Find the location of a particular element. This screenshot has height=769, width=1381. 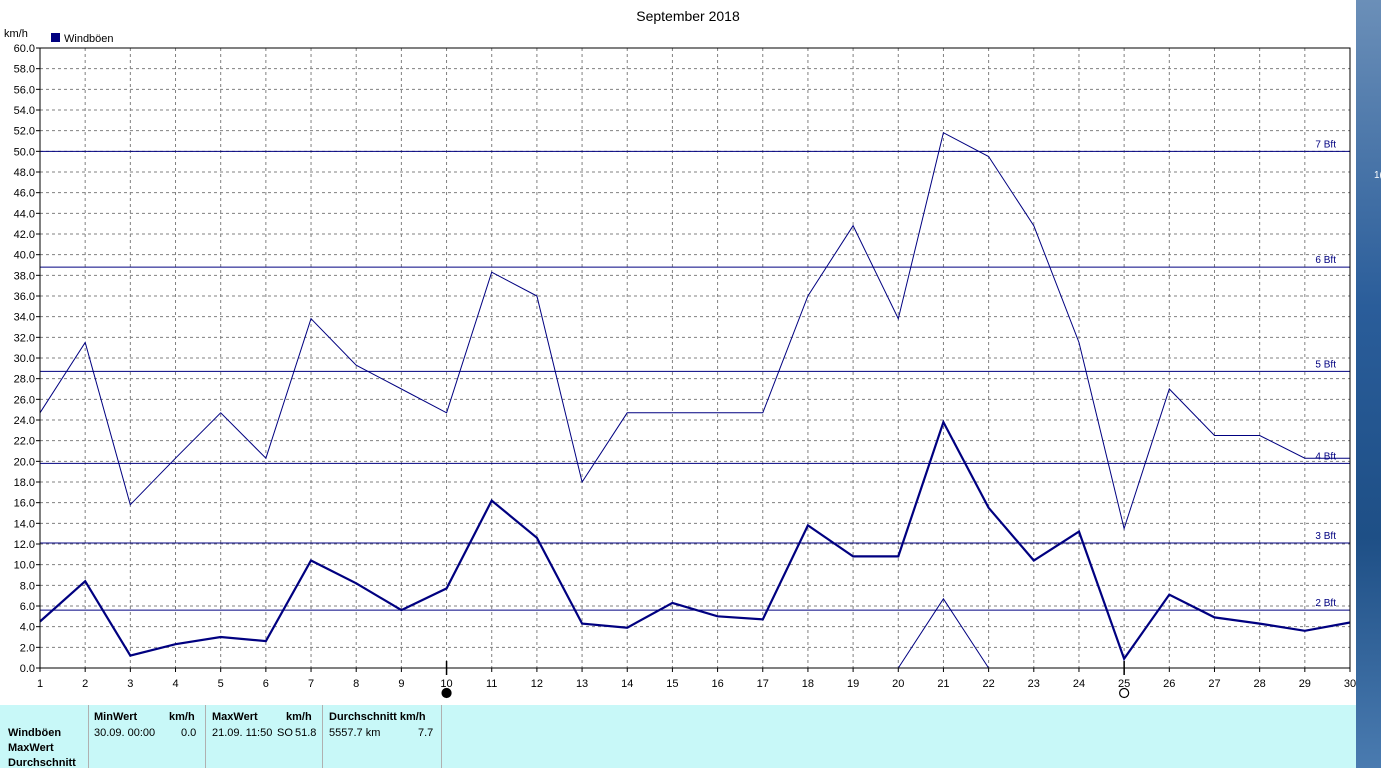

y-tick-label: 32.0 is located at coordinates (24, 338).